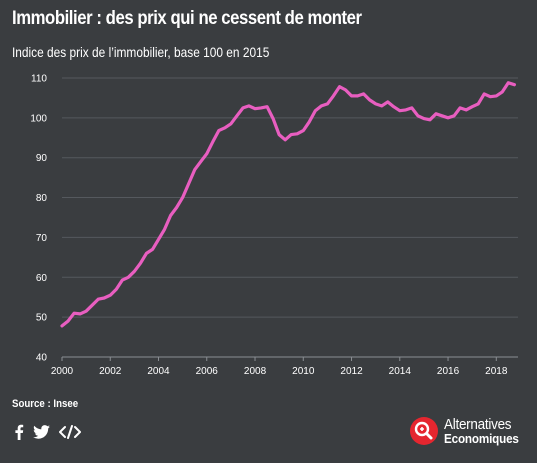  What do you see at coordinates (207, 371) in the screenshot?
I see `x-tick-label: 2006` at bounding box center [207, 371].